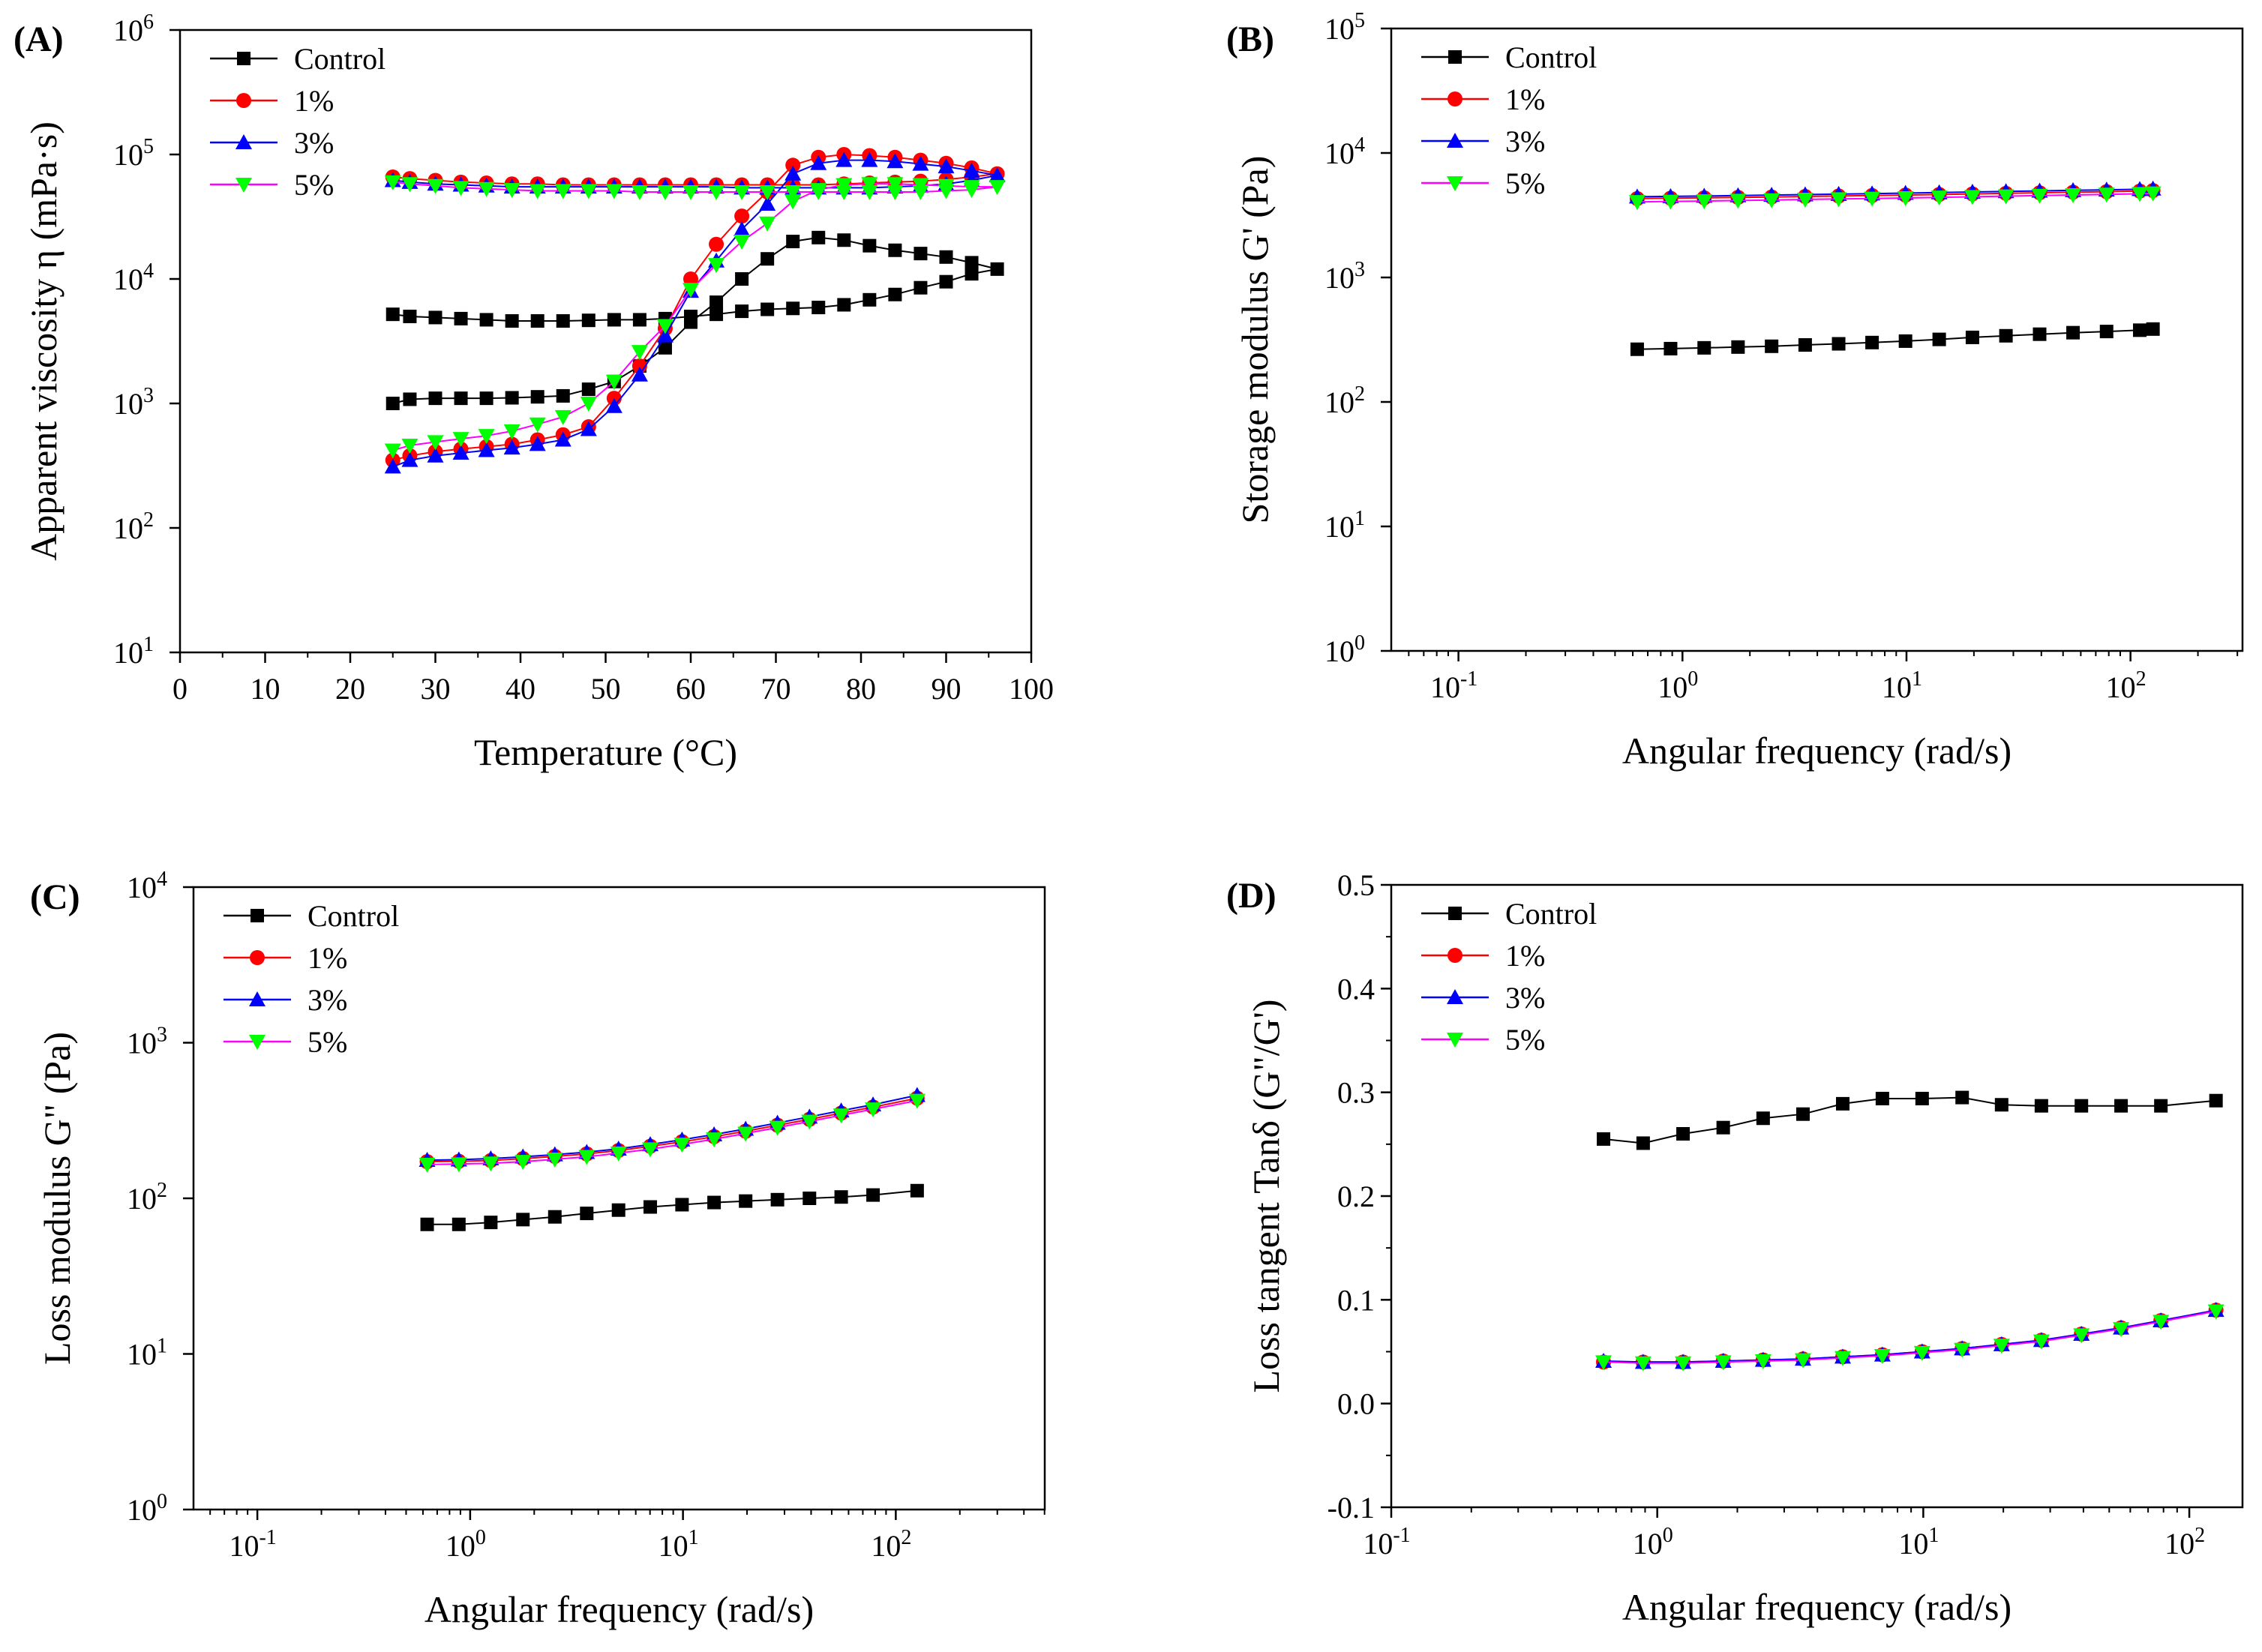 The width and height of the screenshot is (2262, 1652). I want to click on y-tick-label: 10⁴, so click(133, 277).